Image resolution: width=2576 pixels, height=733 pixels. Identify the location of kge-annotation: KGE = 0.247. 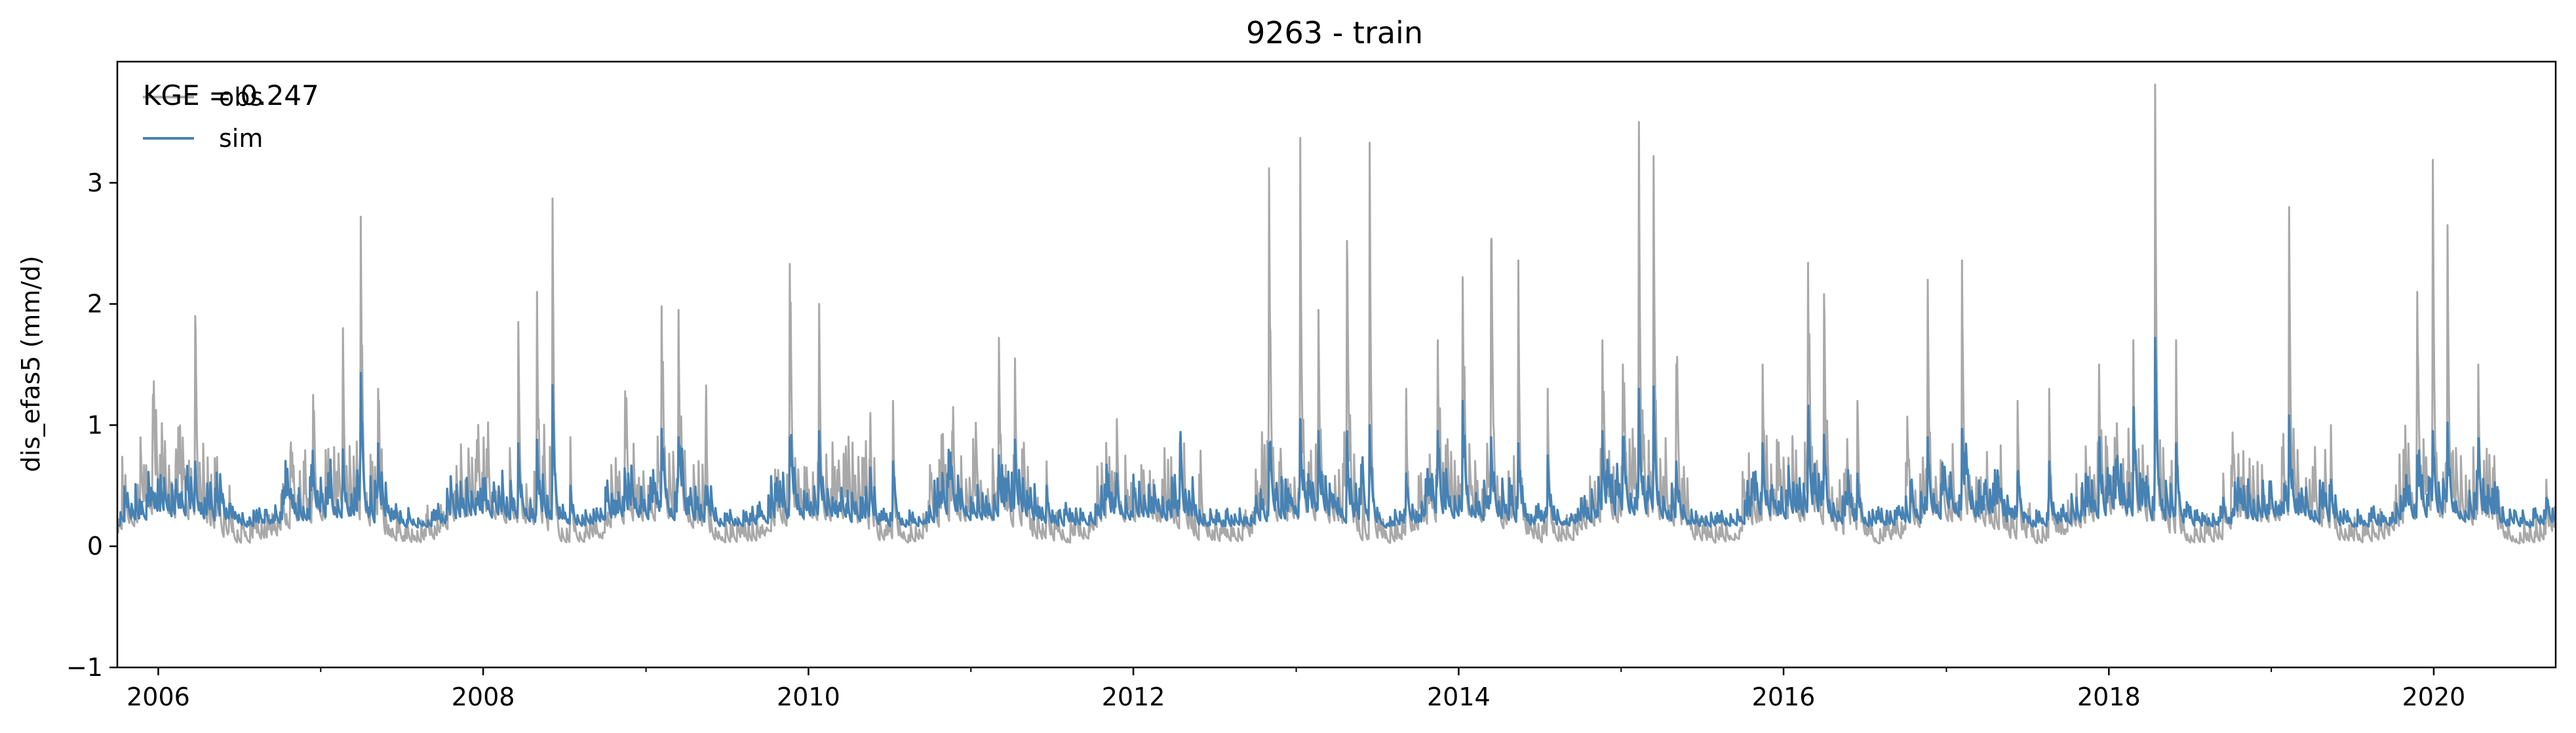
(231, 95).